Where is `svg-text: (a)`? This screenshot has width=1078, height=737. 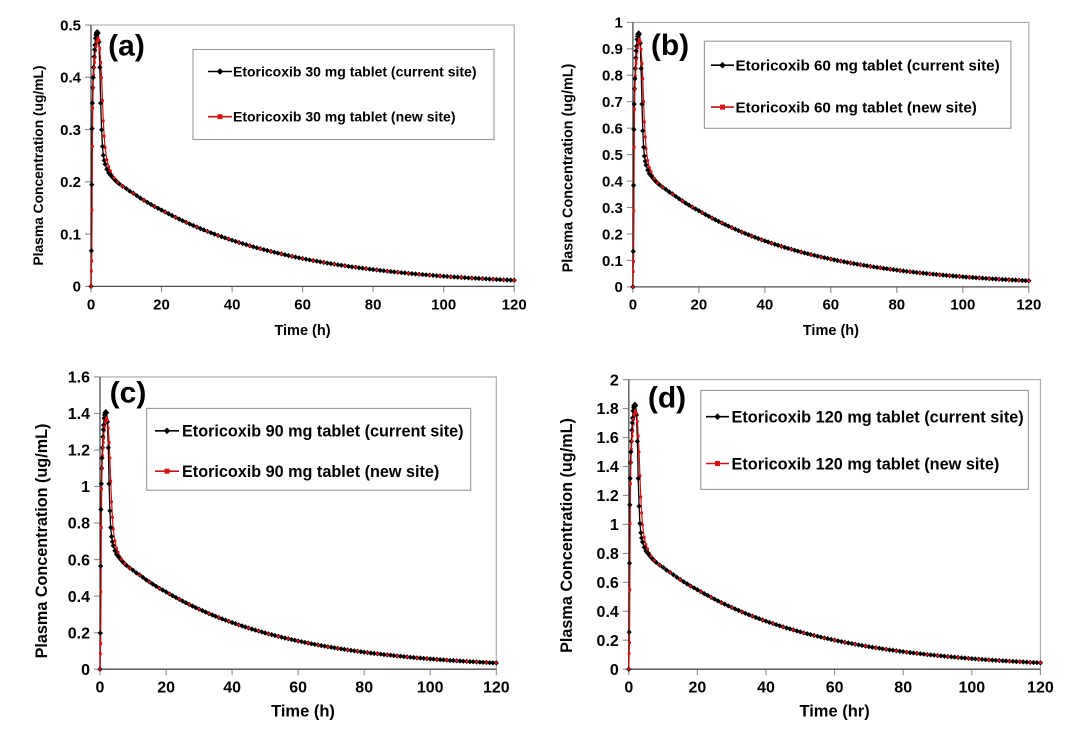 svg-text: (a) is located at coordinates (126, 46).